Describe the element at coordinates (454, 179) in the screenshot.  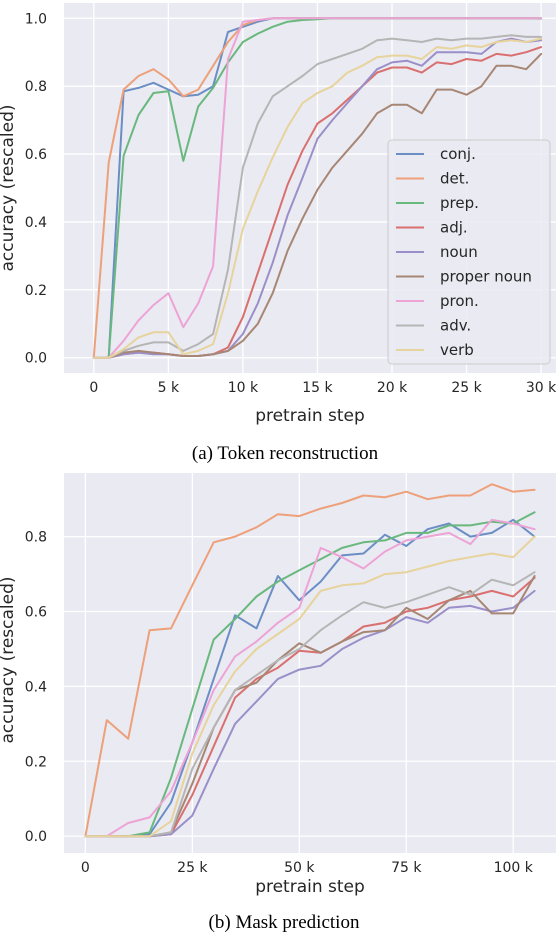
I see `legend-label-det: det.` at that location.